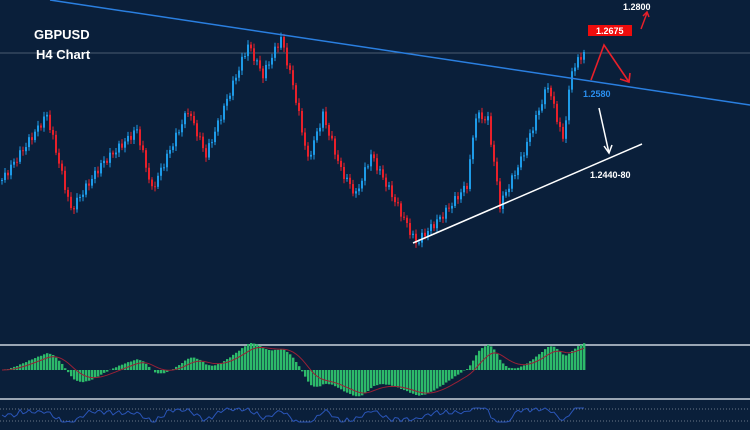 Image resolution: width=750 pixels, height=430 pixels. I want to click on macd-histogram, so click(295, 370).